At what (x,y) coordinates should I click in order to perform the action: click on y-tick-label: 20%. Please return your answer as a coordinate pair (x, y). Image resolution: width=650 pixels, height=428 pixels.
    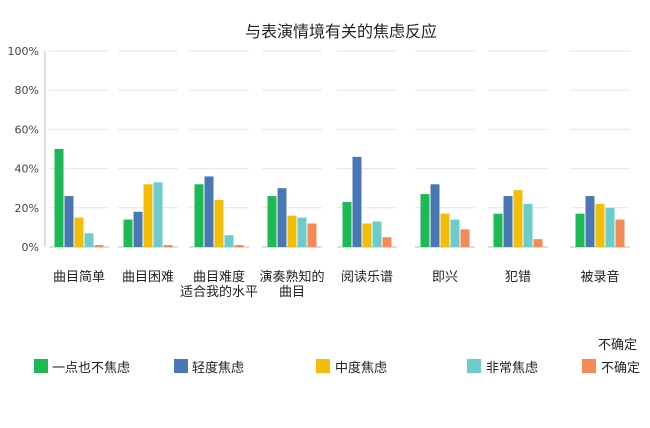
    Looking at the image, I should click on (27, 208).